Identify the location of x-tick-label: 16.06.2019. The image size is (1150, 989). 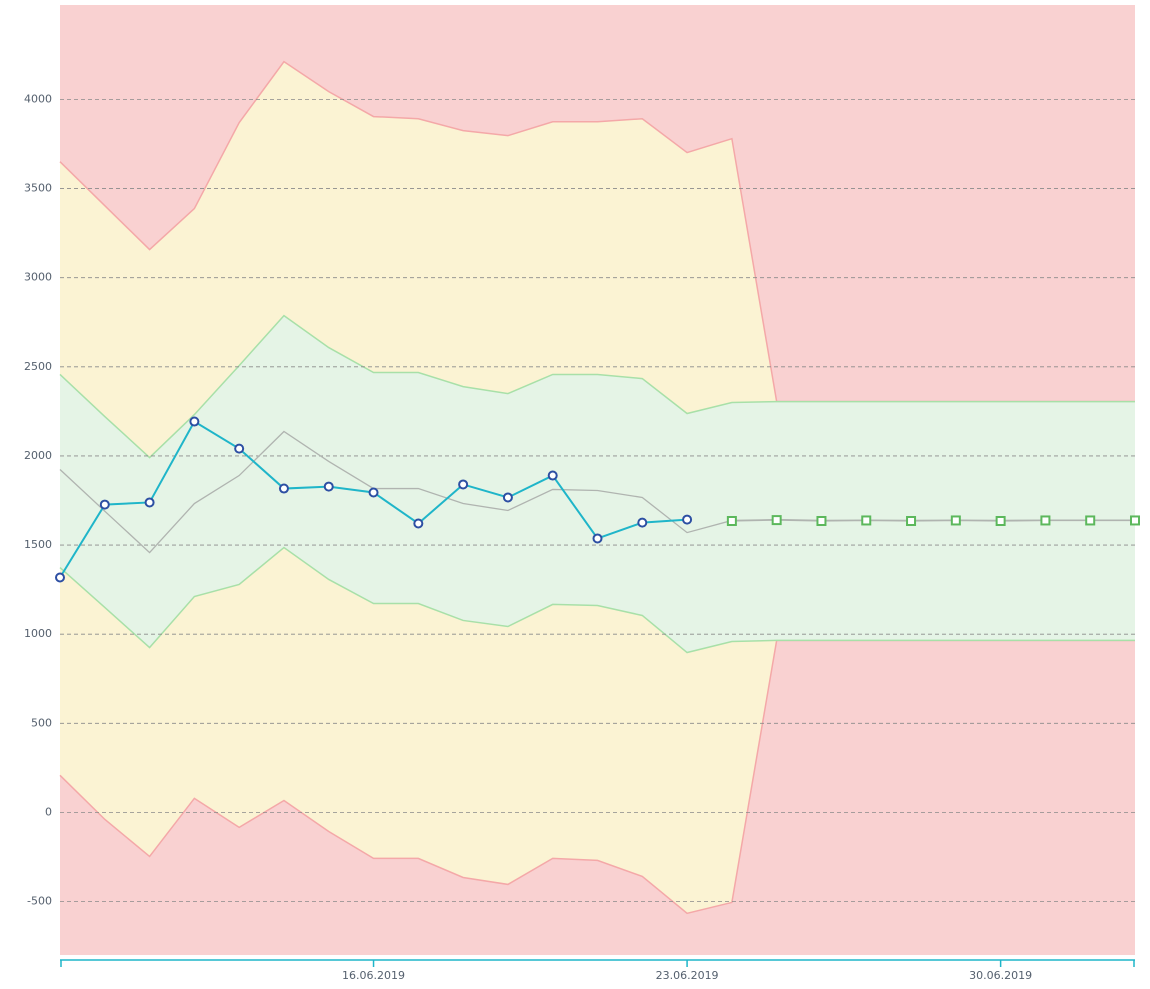
(373, 975).